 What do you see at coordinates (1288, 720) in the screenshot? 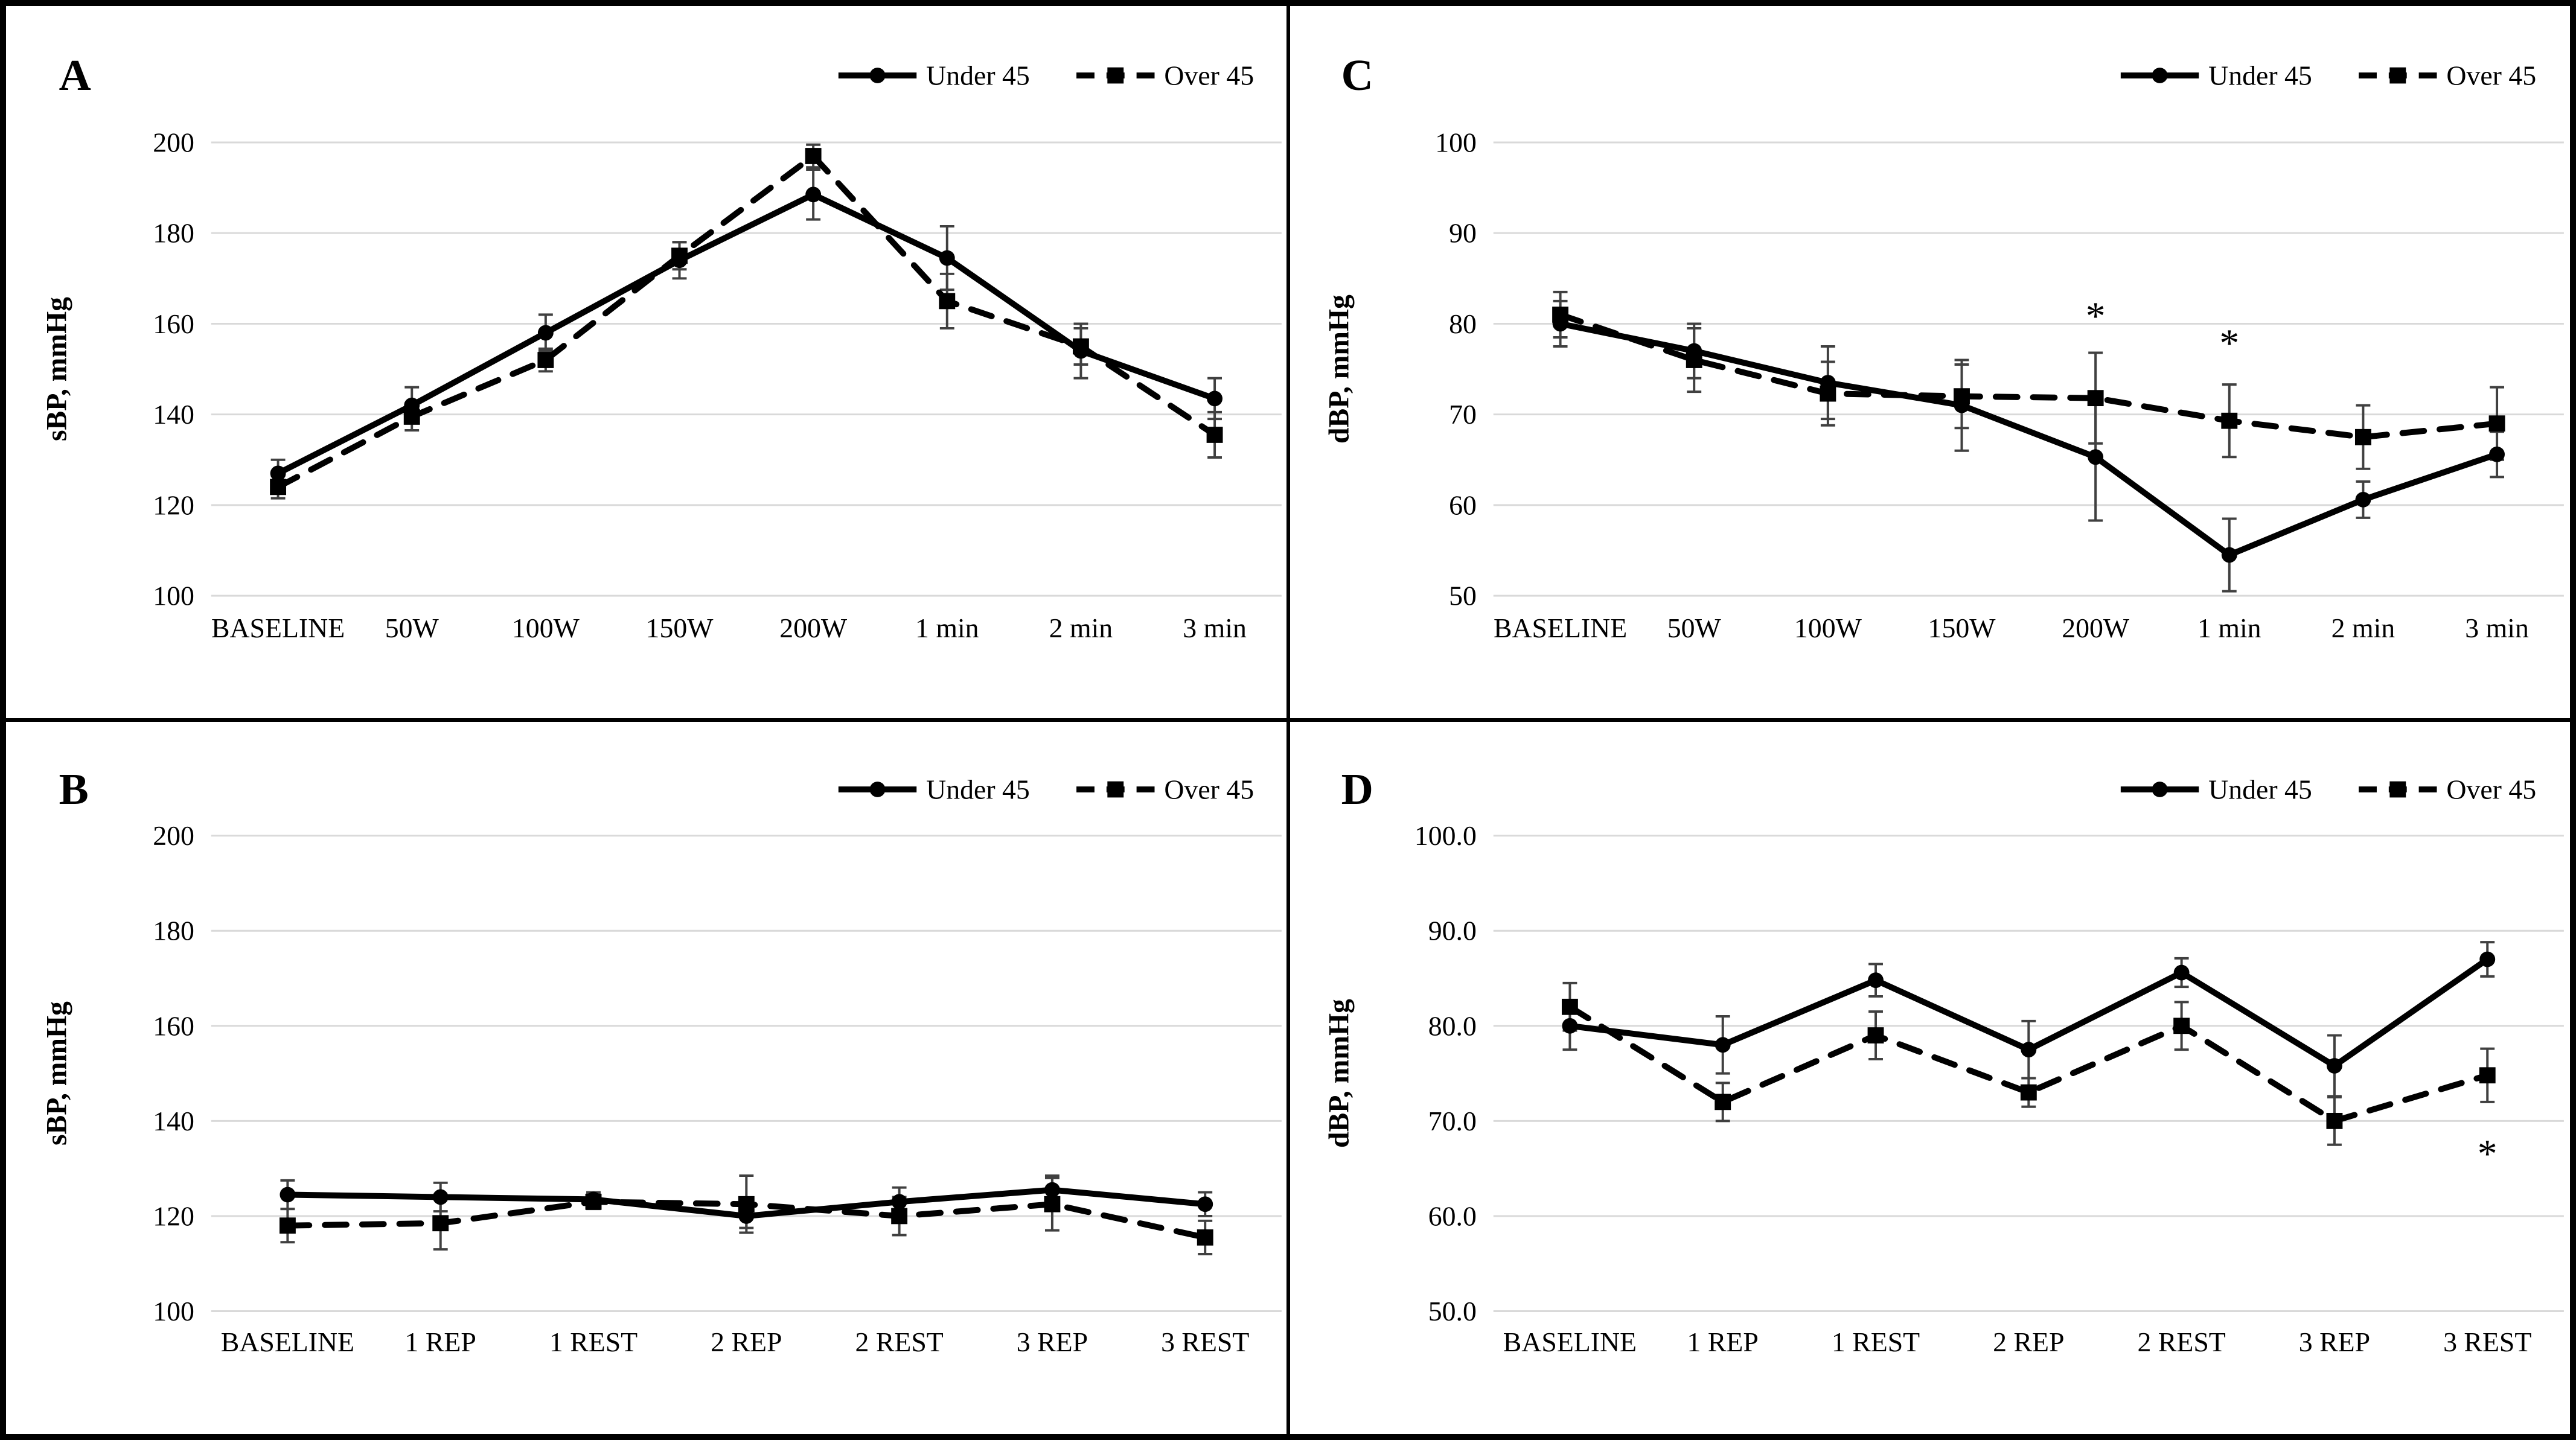
I see `panel-divider-horizontal` at bounding box center [1288, 720].